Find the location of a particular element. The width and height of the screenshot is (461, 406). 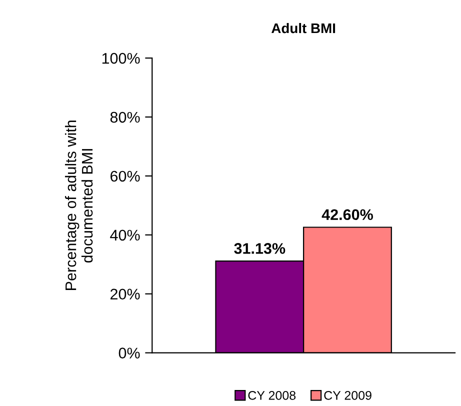

y-tick-label: 20% is located at coordinates (125, 294).